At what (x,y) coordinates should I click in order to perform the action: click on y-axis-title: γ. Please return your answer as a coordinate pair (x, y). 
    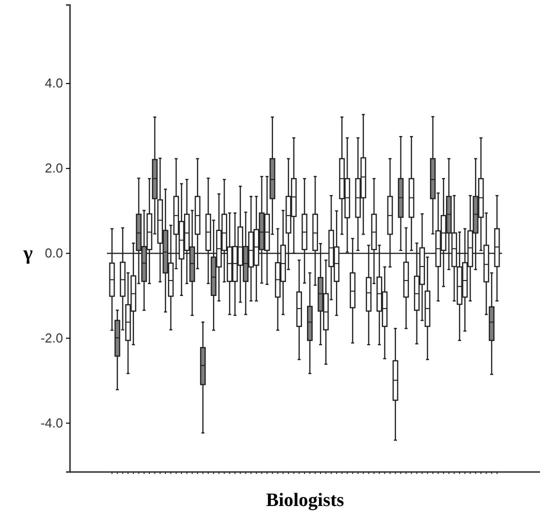
    Looking at the image, I should click on (28, 253).